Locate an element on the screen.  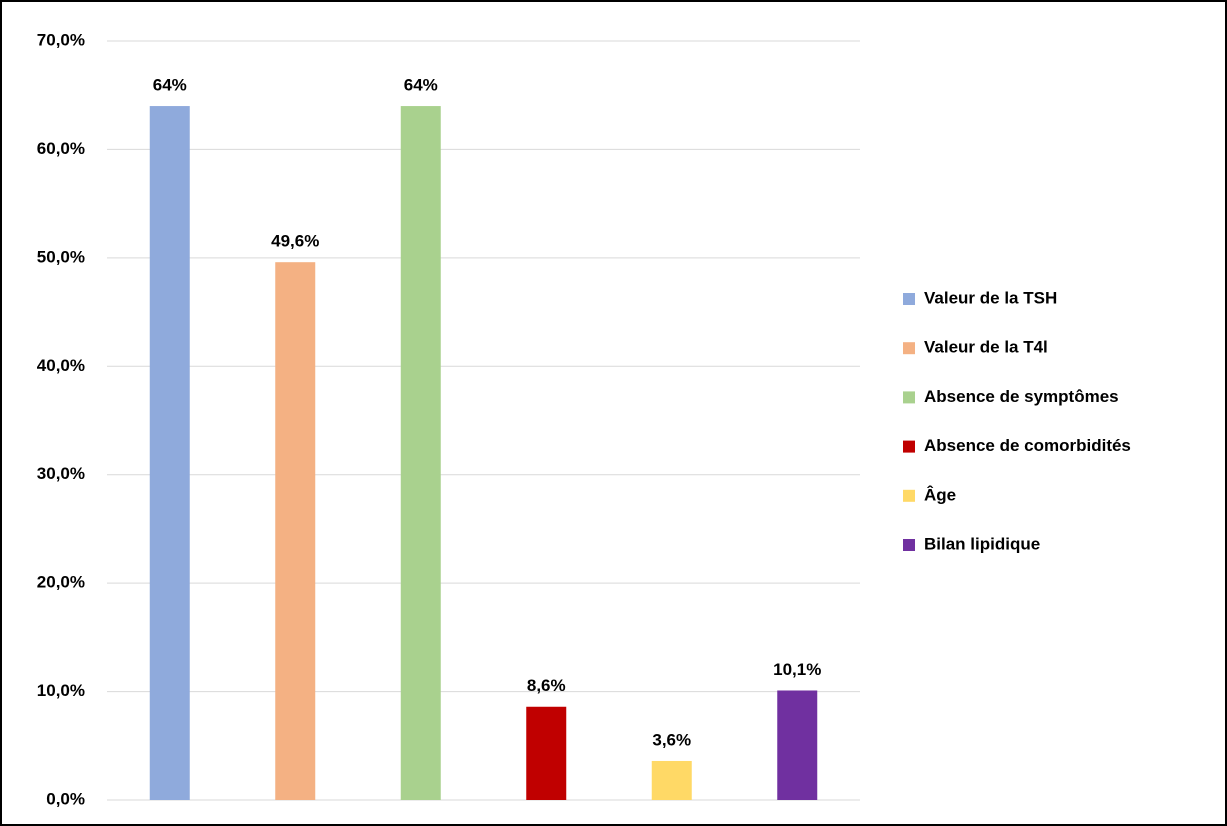
data-label: 8,6% is located at coordinates (546, 685).